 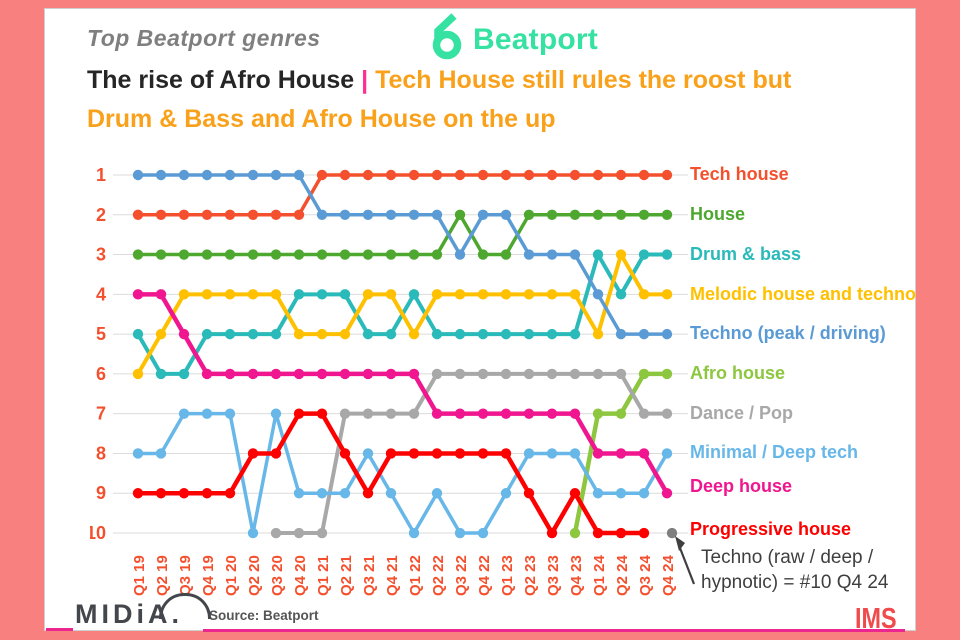 I want to click on svg-text: Q4 23, so click(x=576, y=575).